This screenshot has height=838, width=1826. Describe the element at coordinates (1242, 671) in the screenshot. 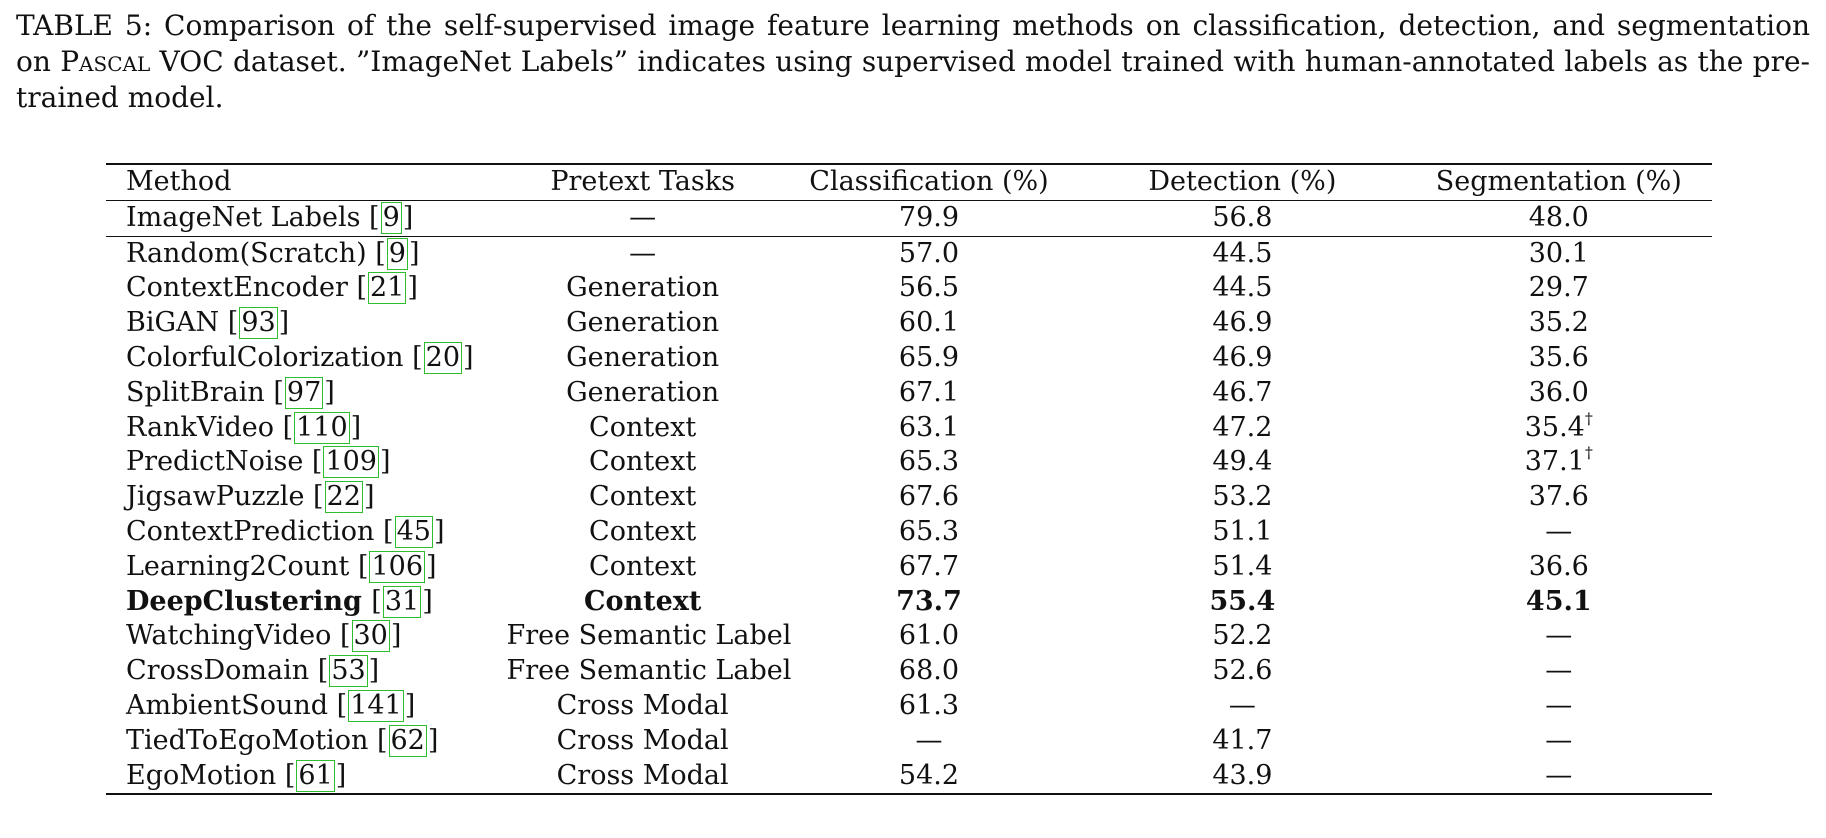

I see `detection-cell: 52.6` at that location.